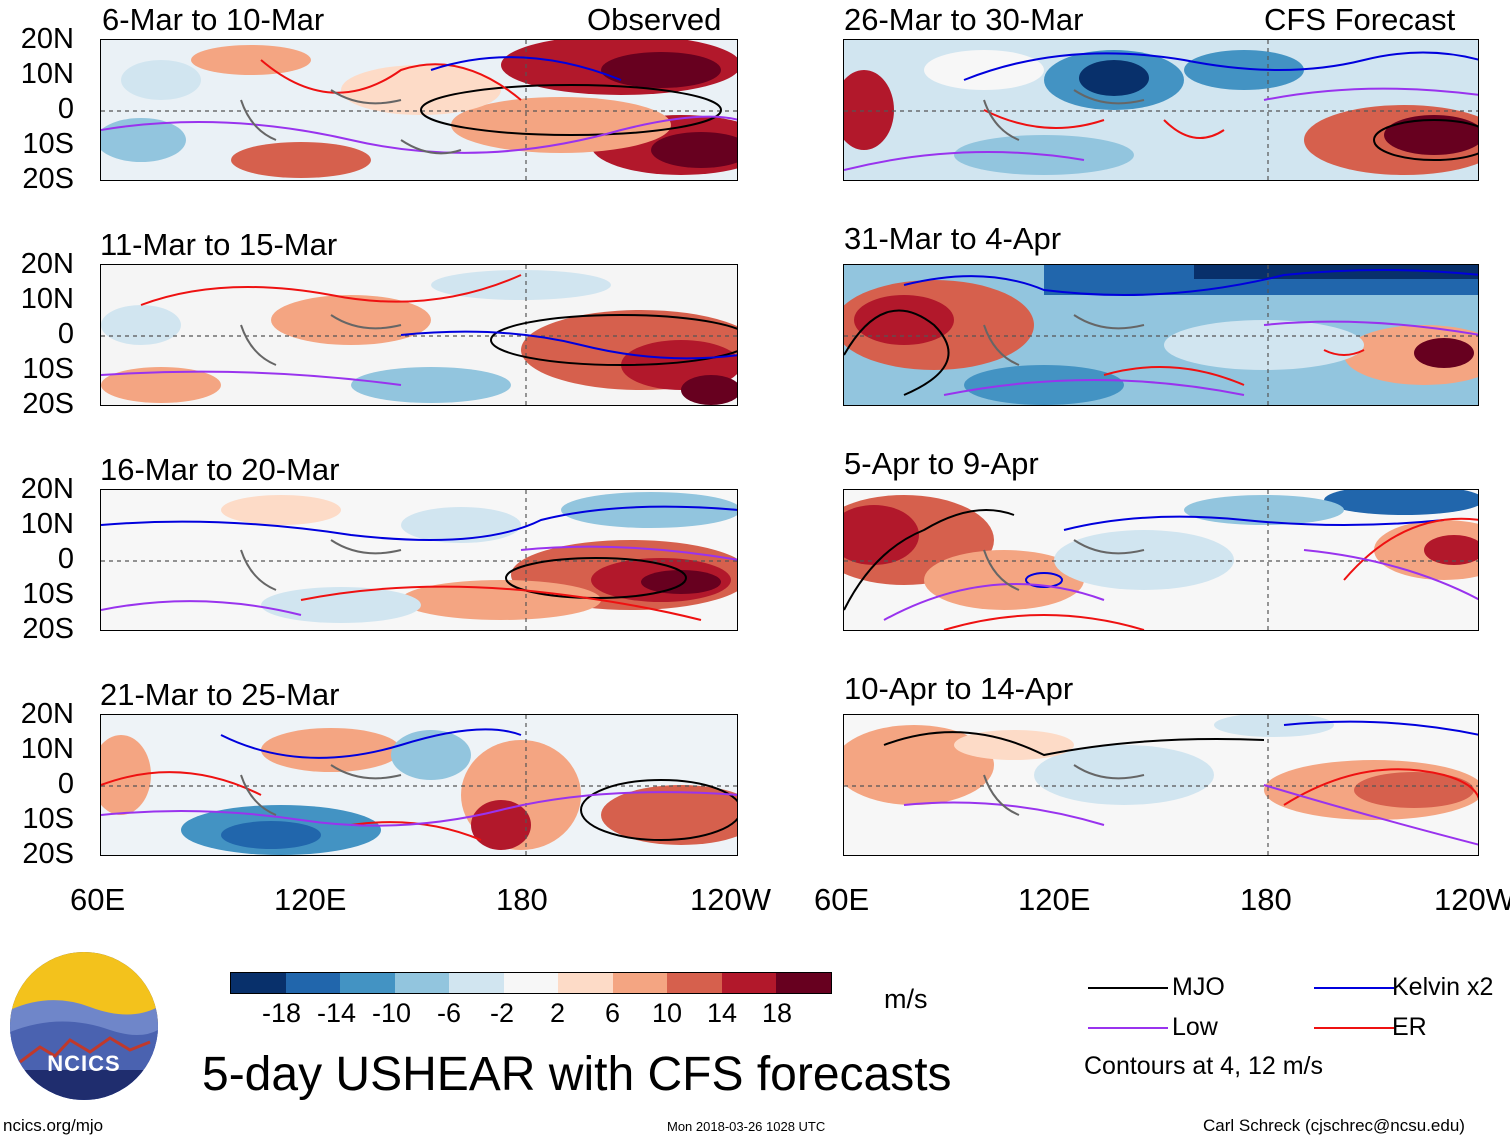 Image resolution: width=1510 pixels, height=1142 pixels. I want to click on lon-label-left-4: 120W, so click(730, 899).